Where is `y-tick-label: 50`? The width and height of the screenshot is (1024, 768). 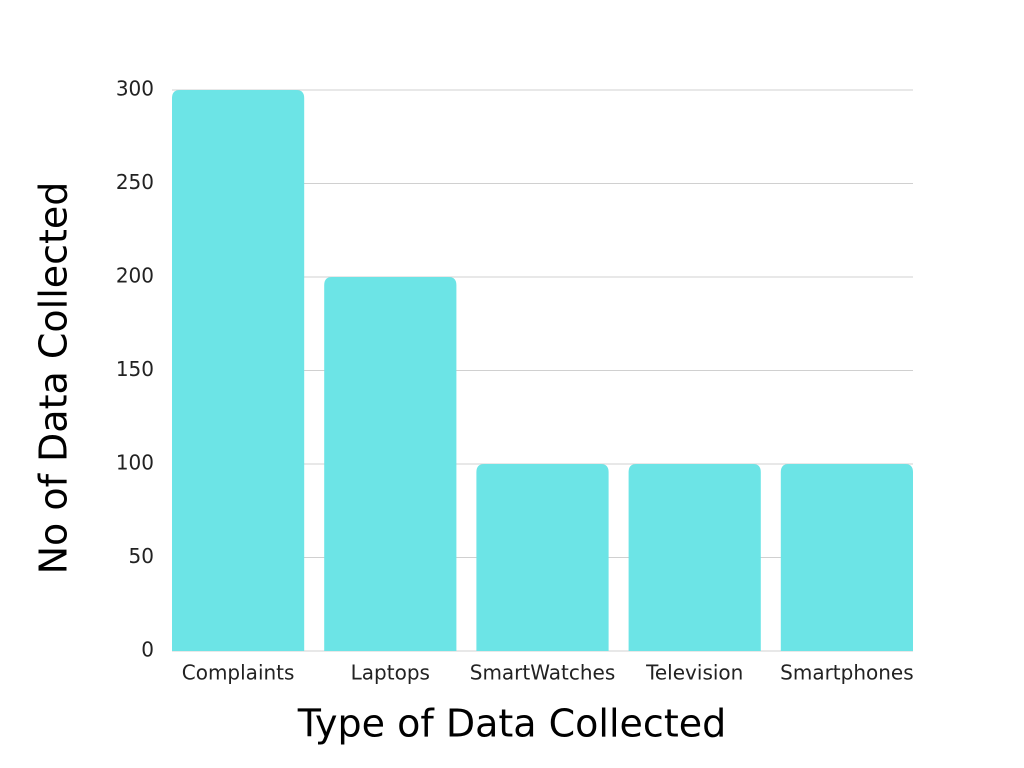 y-tick-label: 50 is located at coordinates (141, 556).